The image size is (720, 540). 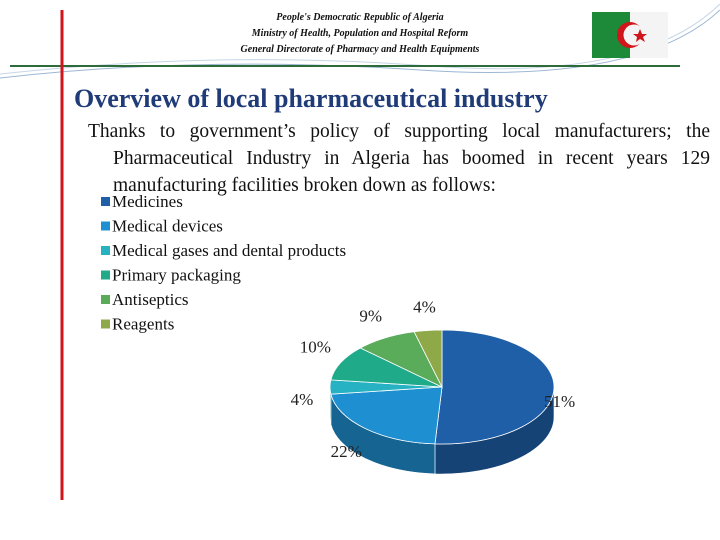 I want to click on legend-label: Medical devices, so click(x=167, y=226).